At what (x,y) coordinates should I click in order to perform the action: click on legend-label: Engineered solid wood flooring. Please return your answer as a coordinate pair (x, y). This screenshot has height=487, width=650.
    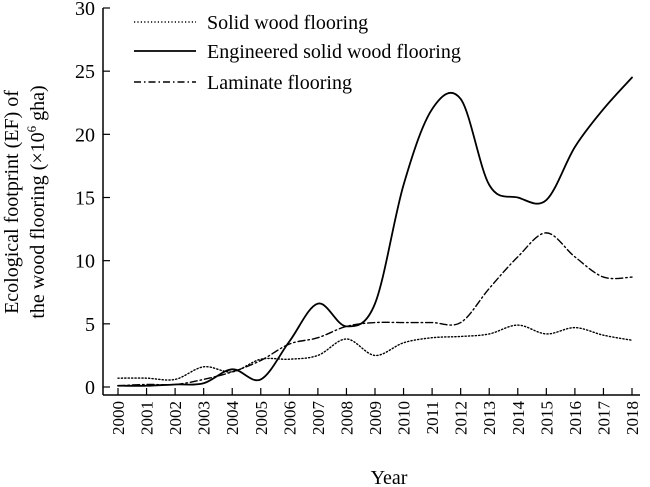
    Looking at the image, I should click on (334, 52).